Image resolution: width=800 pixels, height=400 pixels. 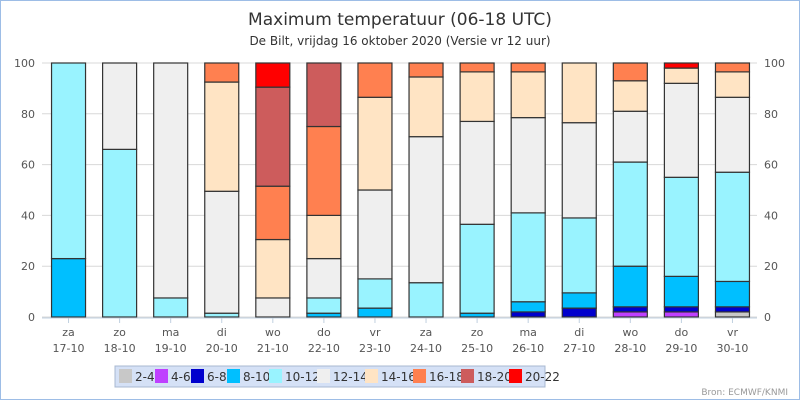 I want to click on y-tick-label-right: 20, so click(x=771, y=266).